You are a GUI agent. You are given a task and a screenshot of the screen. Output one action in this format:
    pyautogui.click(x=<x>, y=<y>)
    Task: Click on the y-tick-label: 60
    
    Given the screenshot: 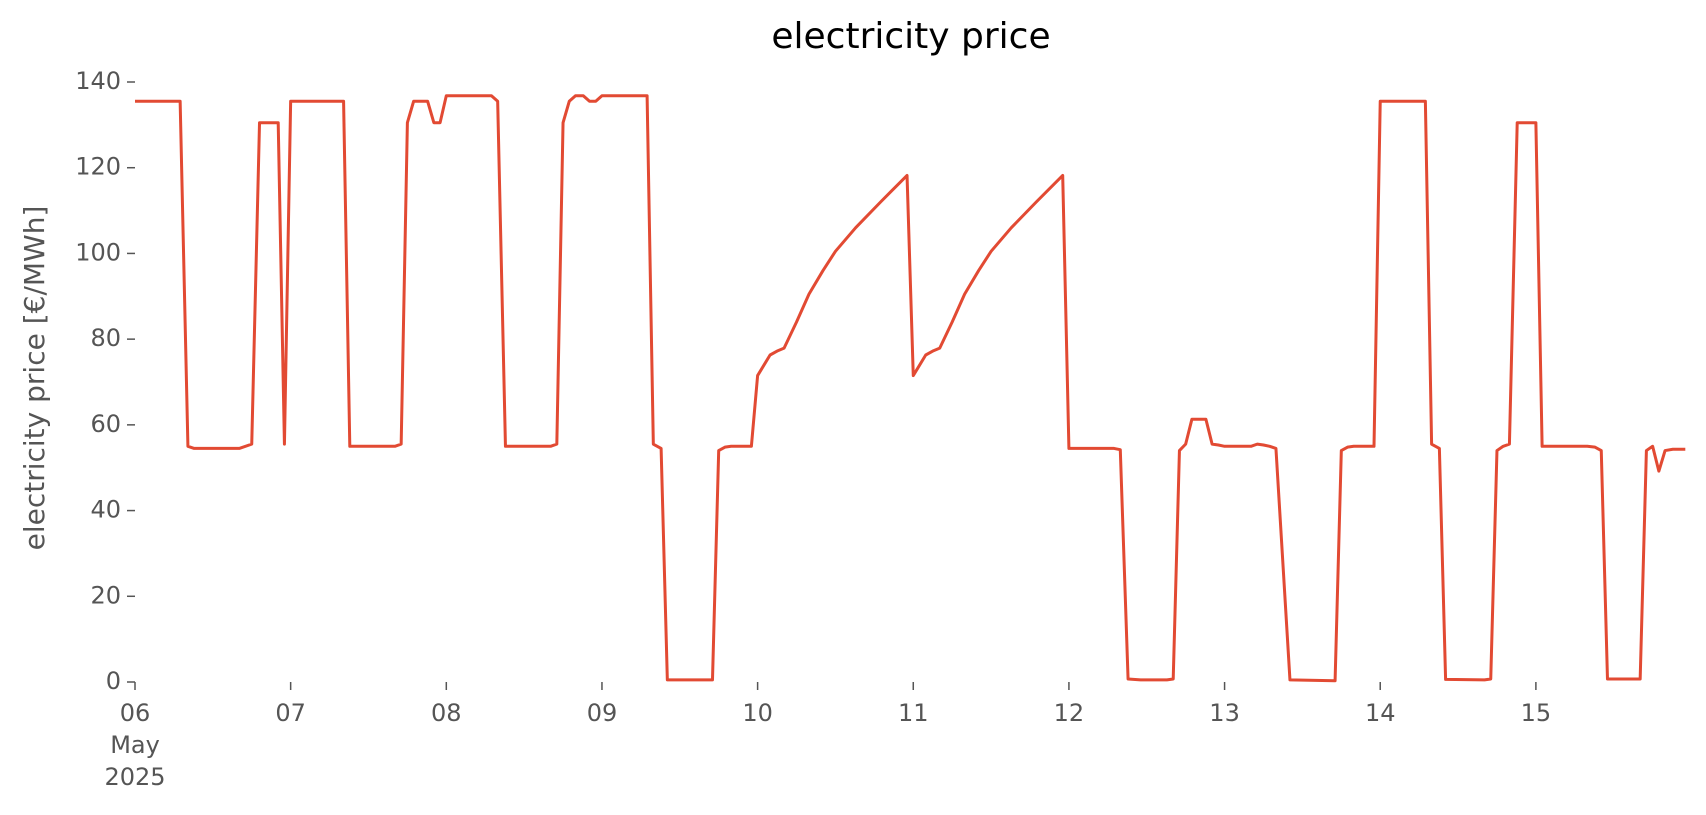 What is the action you would take?
    pyautogui.click(x=105, y=424)
    